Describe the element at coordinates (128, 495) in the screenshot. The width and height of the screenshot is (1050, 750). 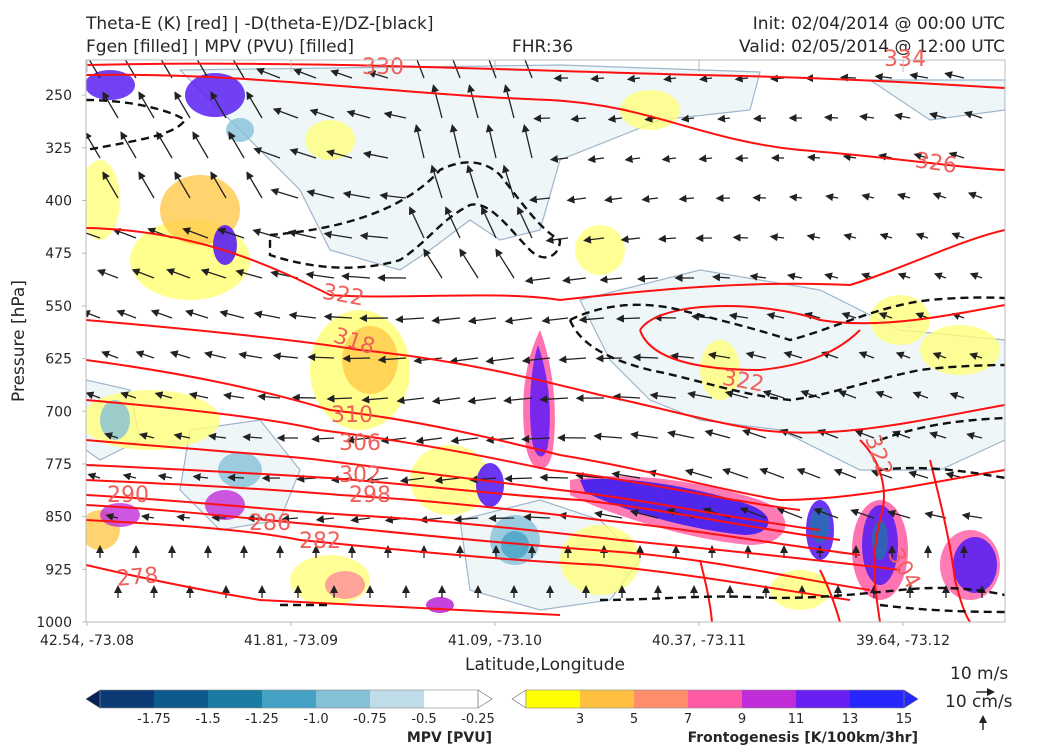
I see `theta-e-label: 290` at that location.